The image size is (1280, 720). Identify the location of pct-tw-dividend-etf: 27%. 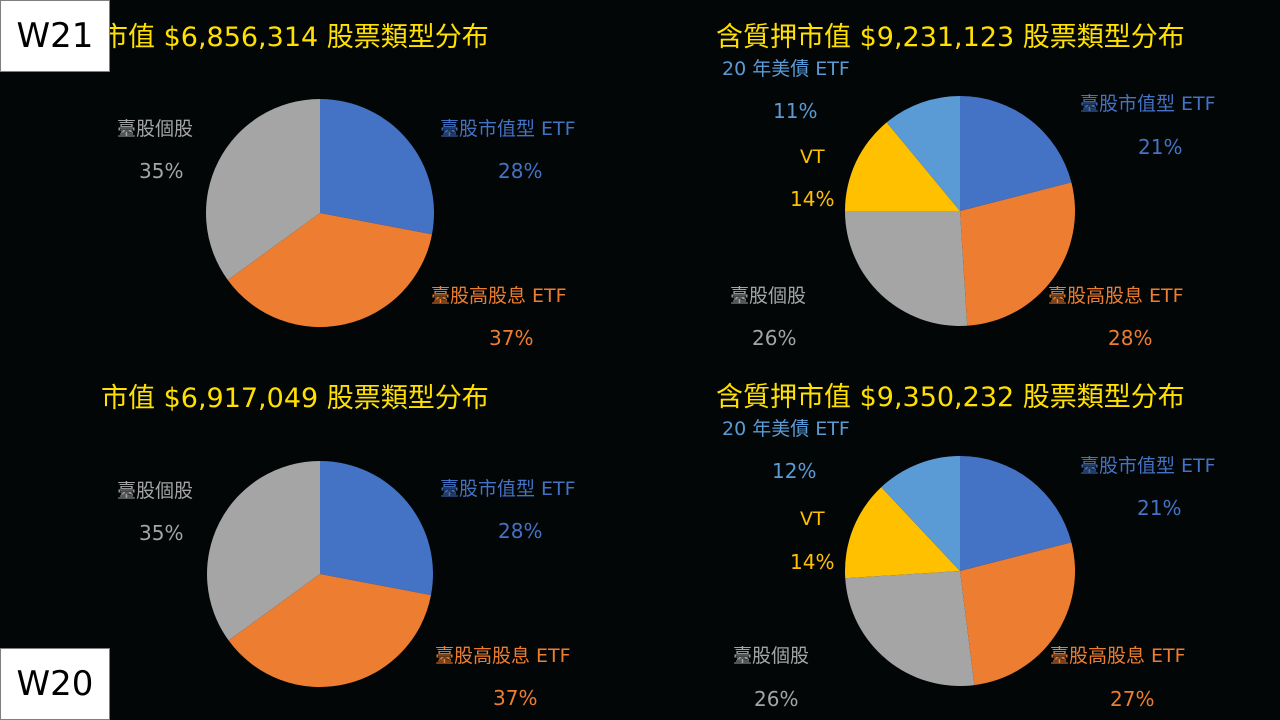
(1132, 699).